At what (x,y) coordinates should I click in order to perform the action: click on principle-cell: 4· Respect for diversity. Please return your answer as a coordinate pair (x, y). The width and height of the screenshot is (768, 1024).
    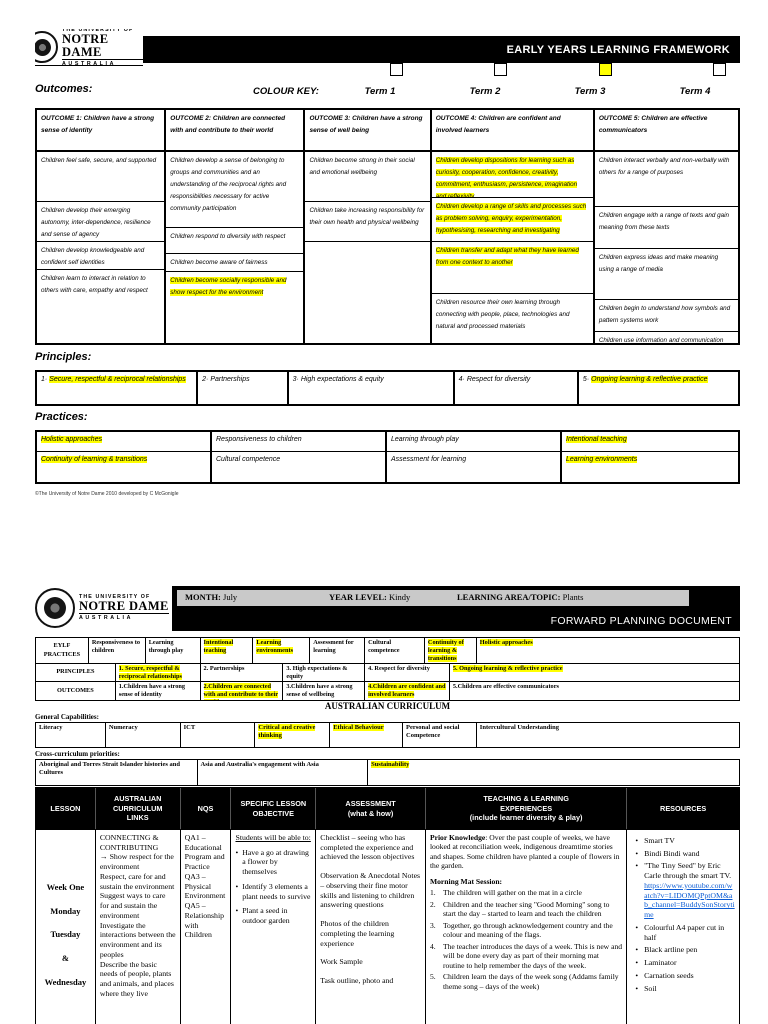
    Looking at the image, I should click on (517, 388).